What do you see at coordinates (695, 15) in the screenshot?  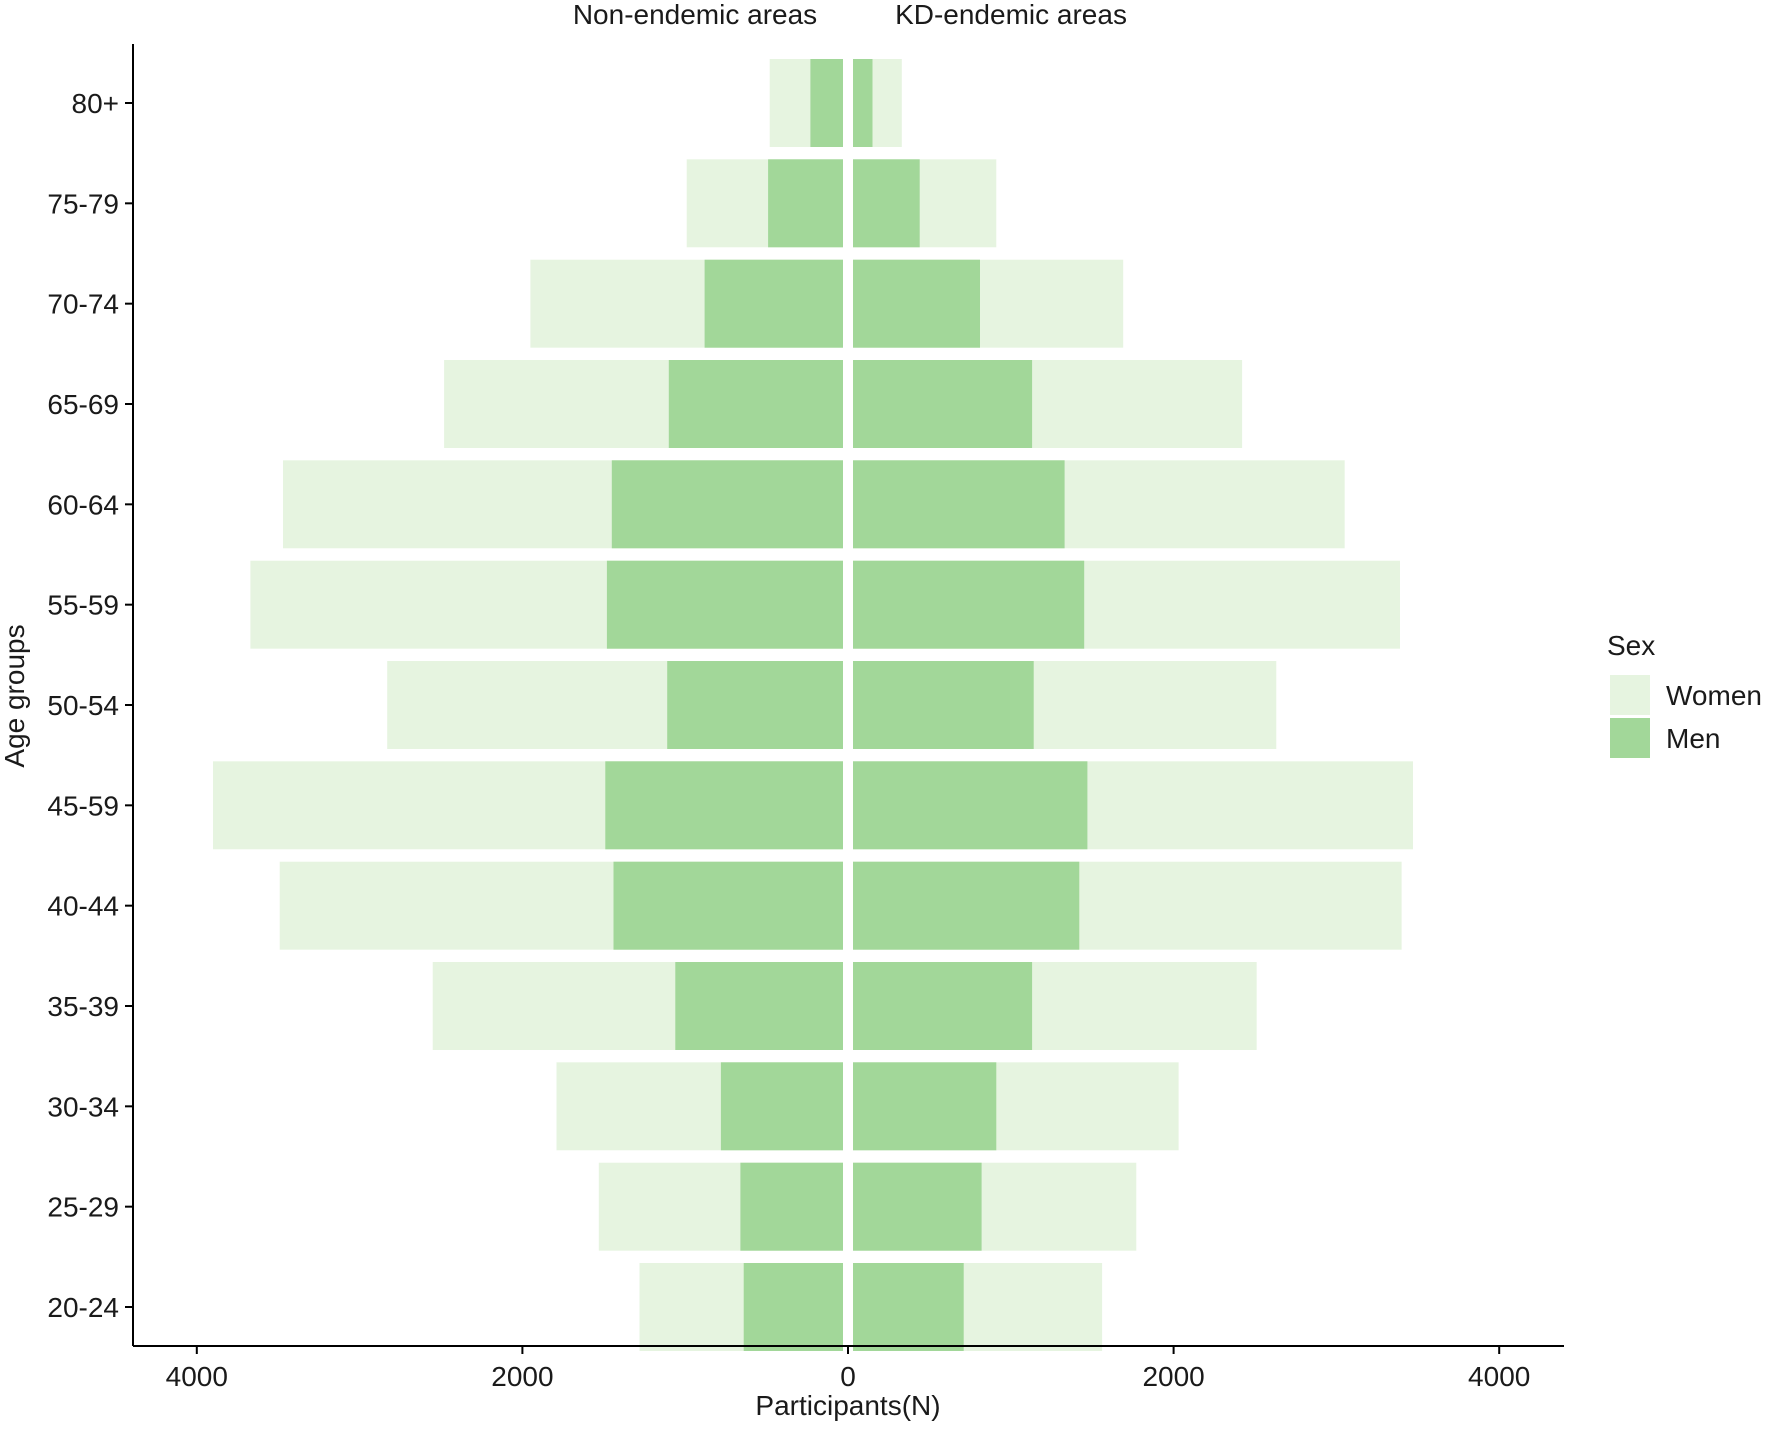 I see `panel-label-left: Non-endemic areas` at bounding box center [695, 15].